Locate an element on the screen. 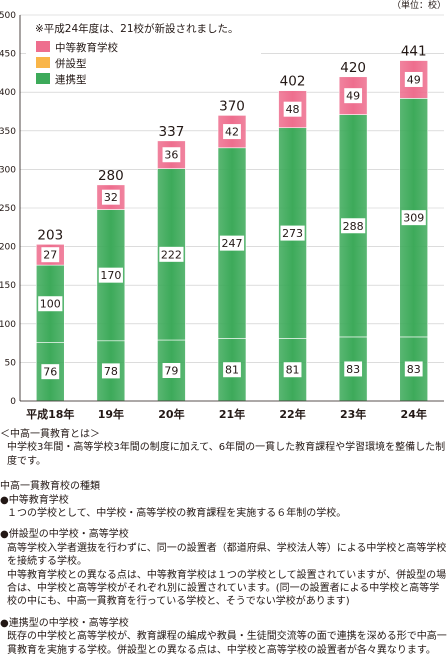  x-axis: 平成18年 19年 20年 21年 22年 23年 24年 is located at coordinates (232, 410).